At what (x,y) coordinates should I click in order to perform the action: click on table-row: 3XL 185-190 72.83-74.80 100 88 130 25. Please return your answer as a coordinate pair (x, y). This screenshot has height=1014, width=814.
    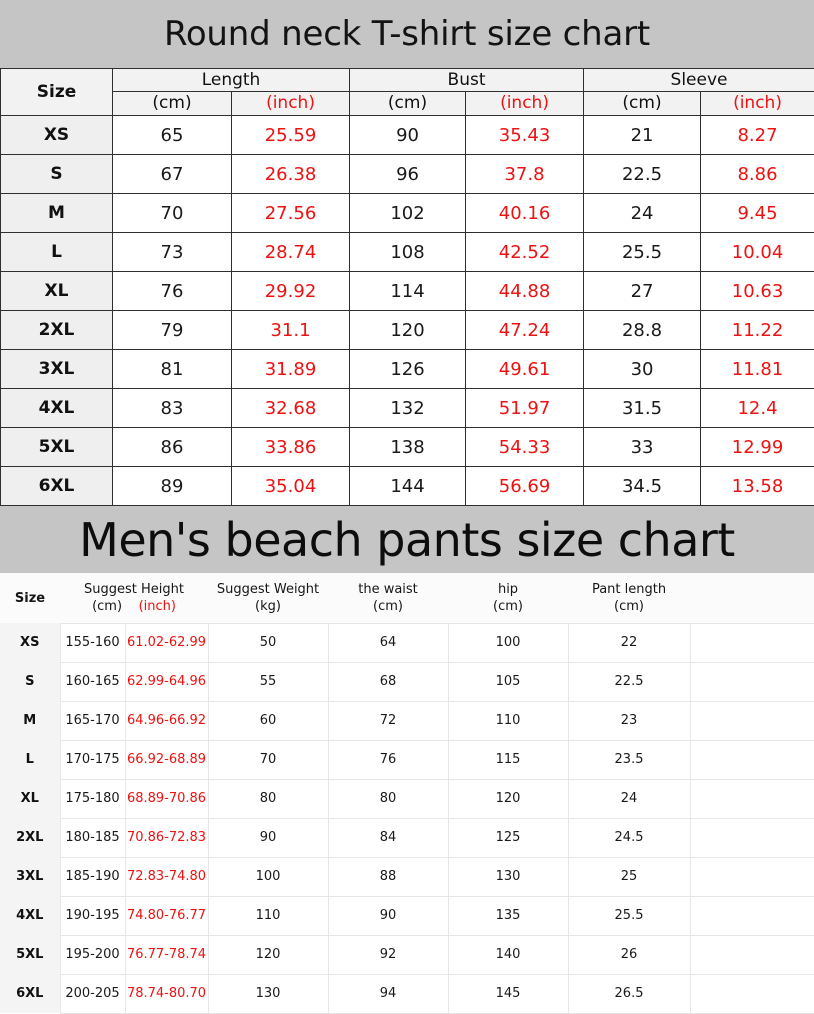
    Looking at the image, I should click on (407, 876).